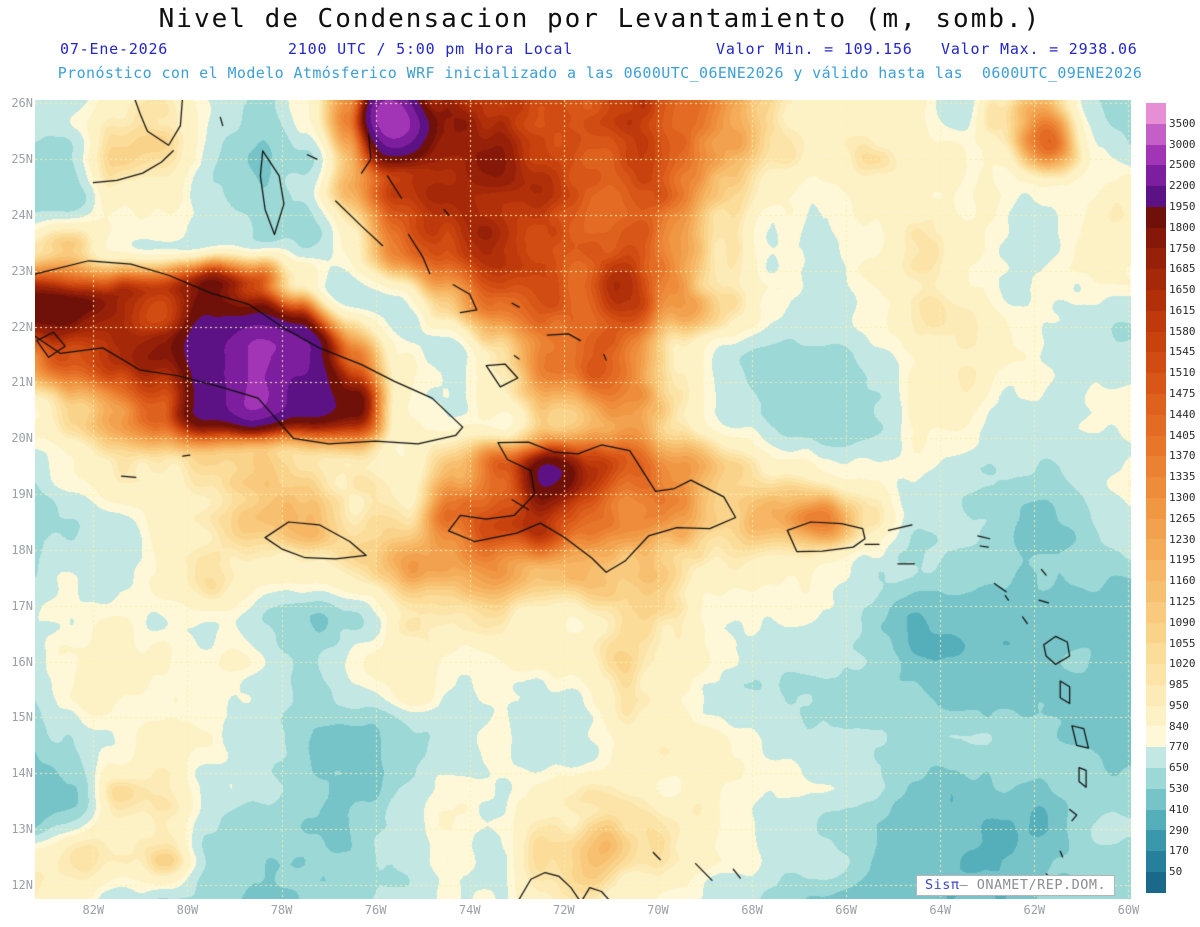  Describe the element at coordinates (1182, 290) in the screenshot. I see `colorbar-tick-label: 1650` at that location.